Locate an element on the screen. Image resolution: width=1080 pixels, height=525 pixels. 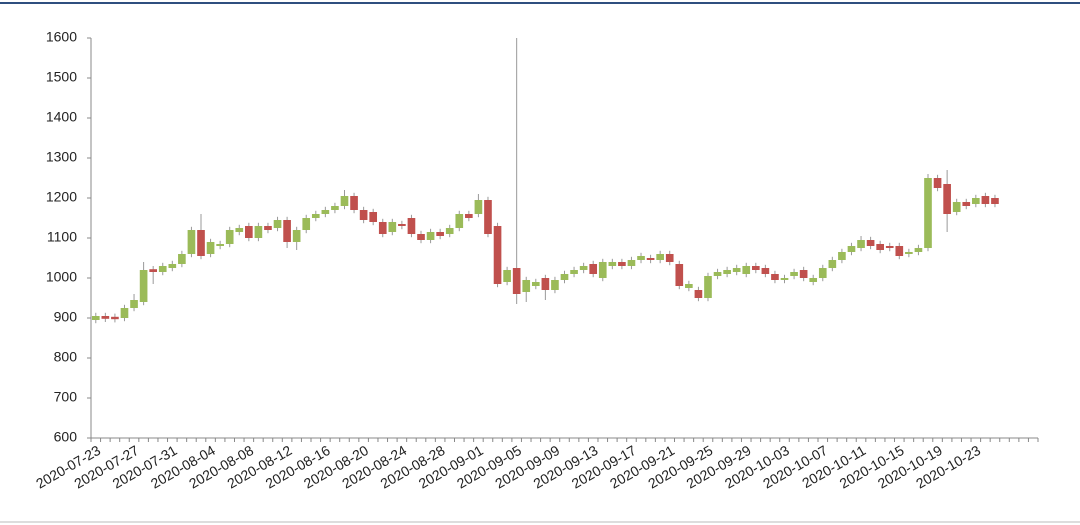
y-tick-label: 1200 is located at coordinates (61, 197).